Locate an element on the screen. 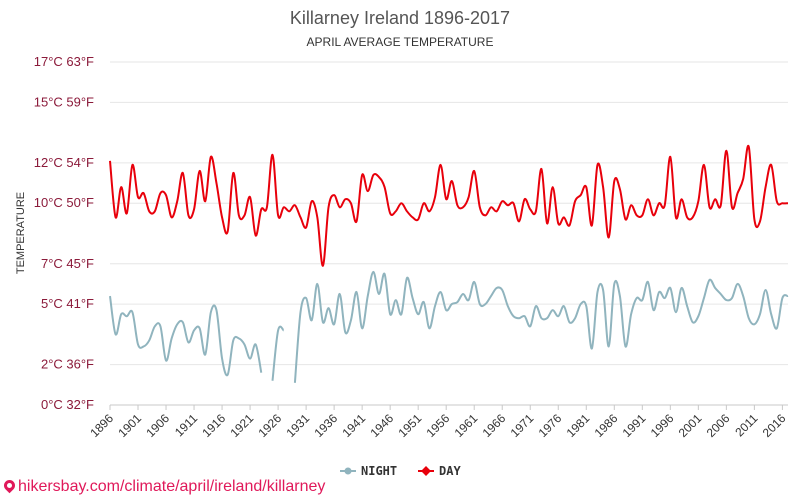 The height and width of the screenshot is (500, 800). legend-marker-diamond is located at coordinates (426, 471).